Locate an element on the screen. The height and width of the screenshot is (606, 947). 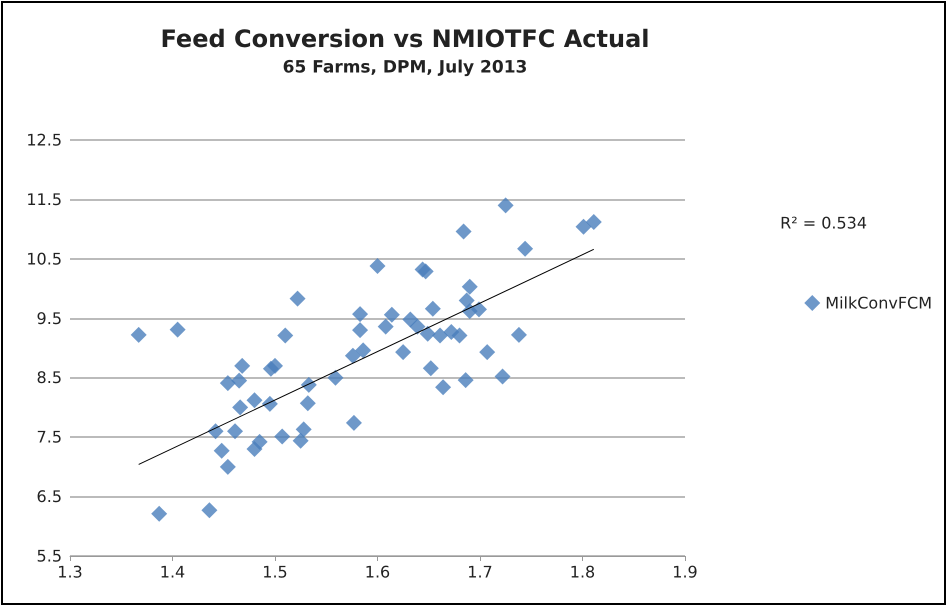
x-tick-label: 1.9 is located at coordinates (685, 572).